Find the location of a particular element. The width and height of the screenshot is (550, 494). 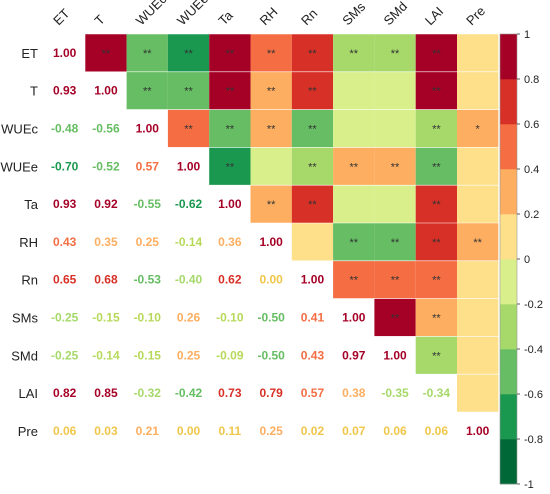

data-label: -0.70 is located at coordinates (65, 166).